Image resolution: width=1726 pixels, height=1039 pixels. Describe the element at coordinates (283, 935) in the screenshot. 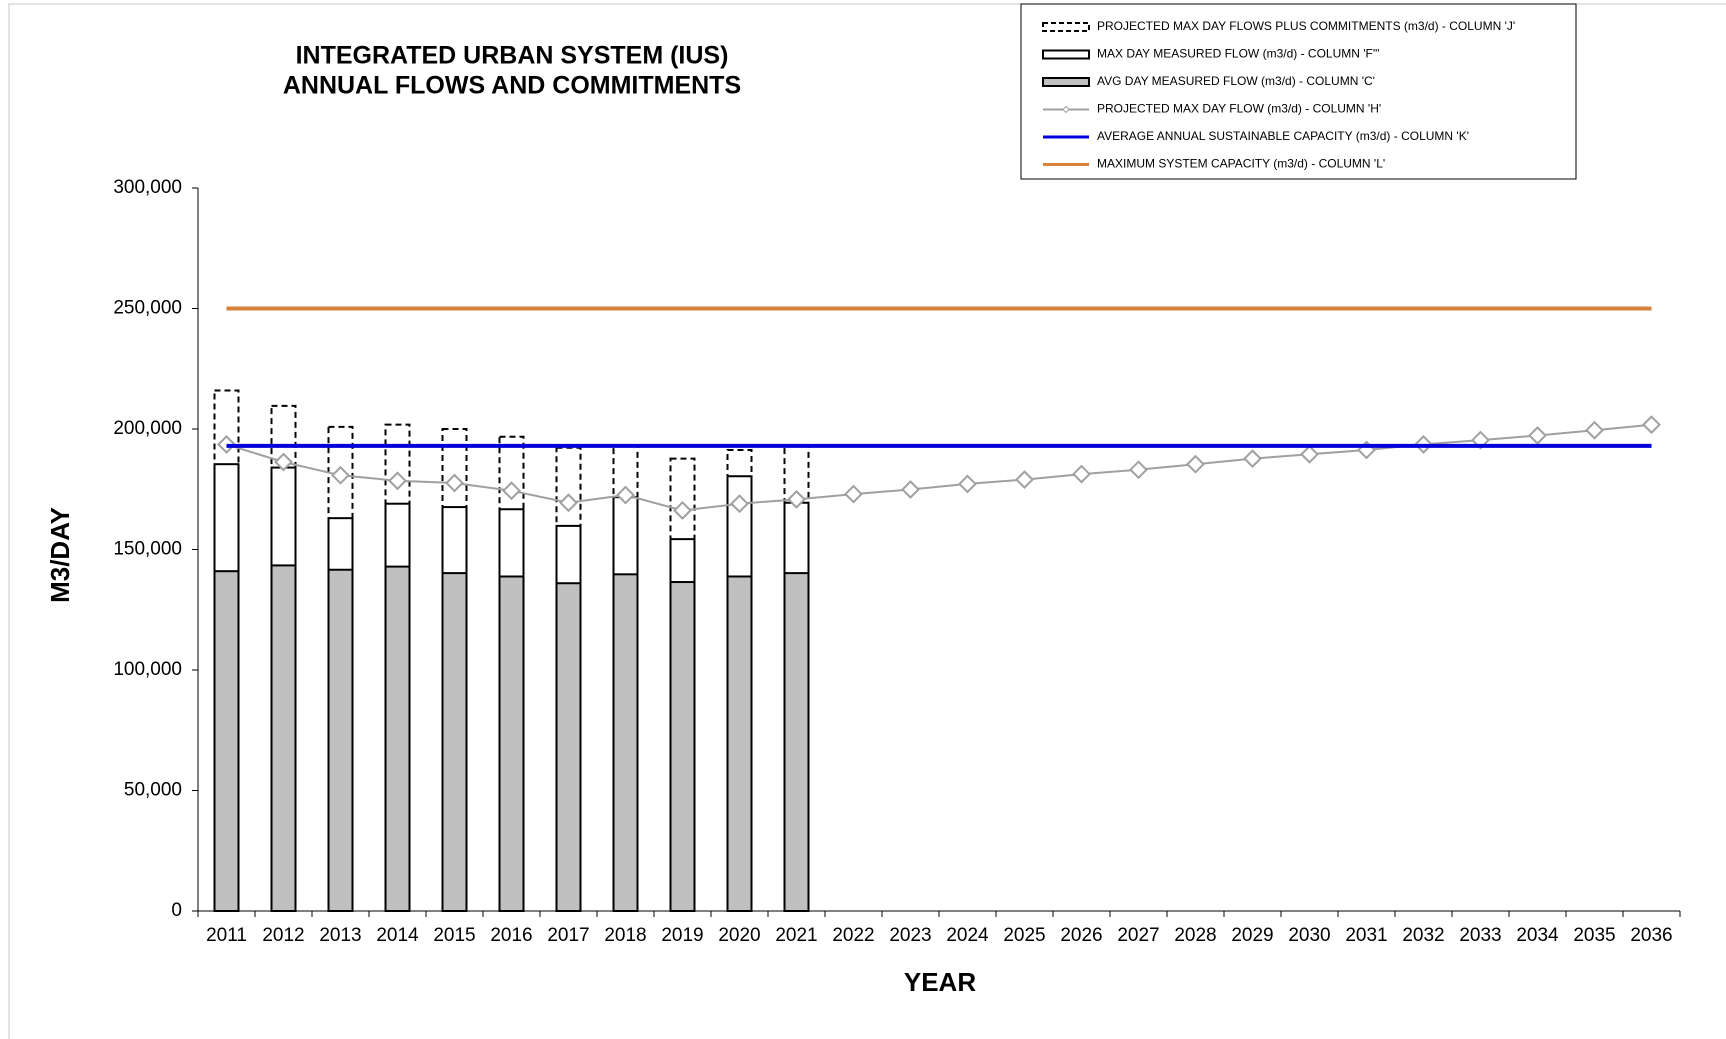

I see `x-tick-label: 2012` at that location.